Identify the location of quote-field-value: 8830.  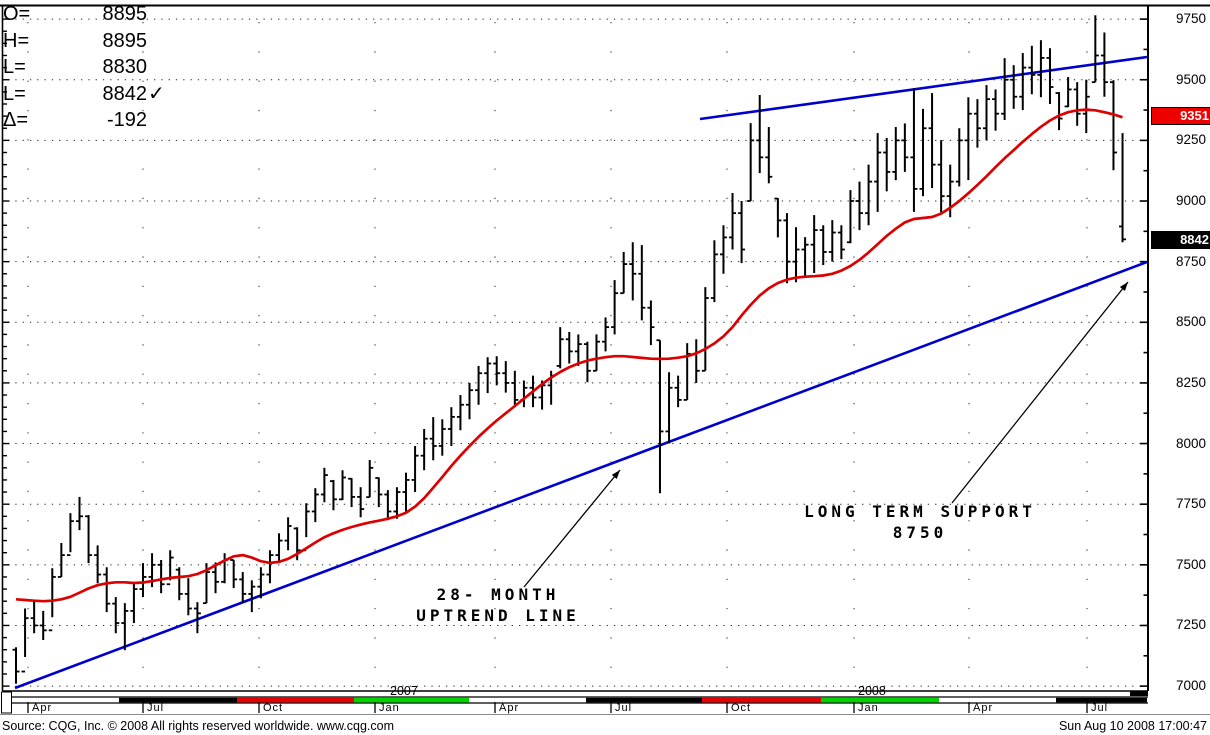
(125, 67).